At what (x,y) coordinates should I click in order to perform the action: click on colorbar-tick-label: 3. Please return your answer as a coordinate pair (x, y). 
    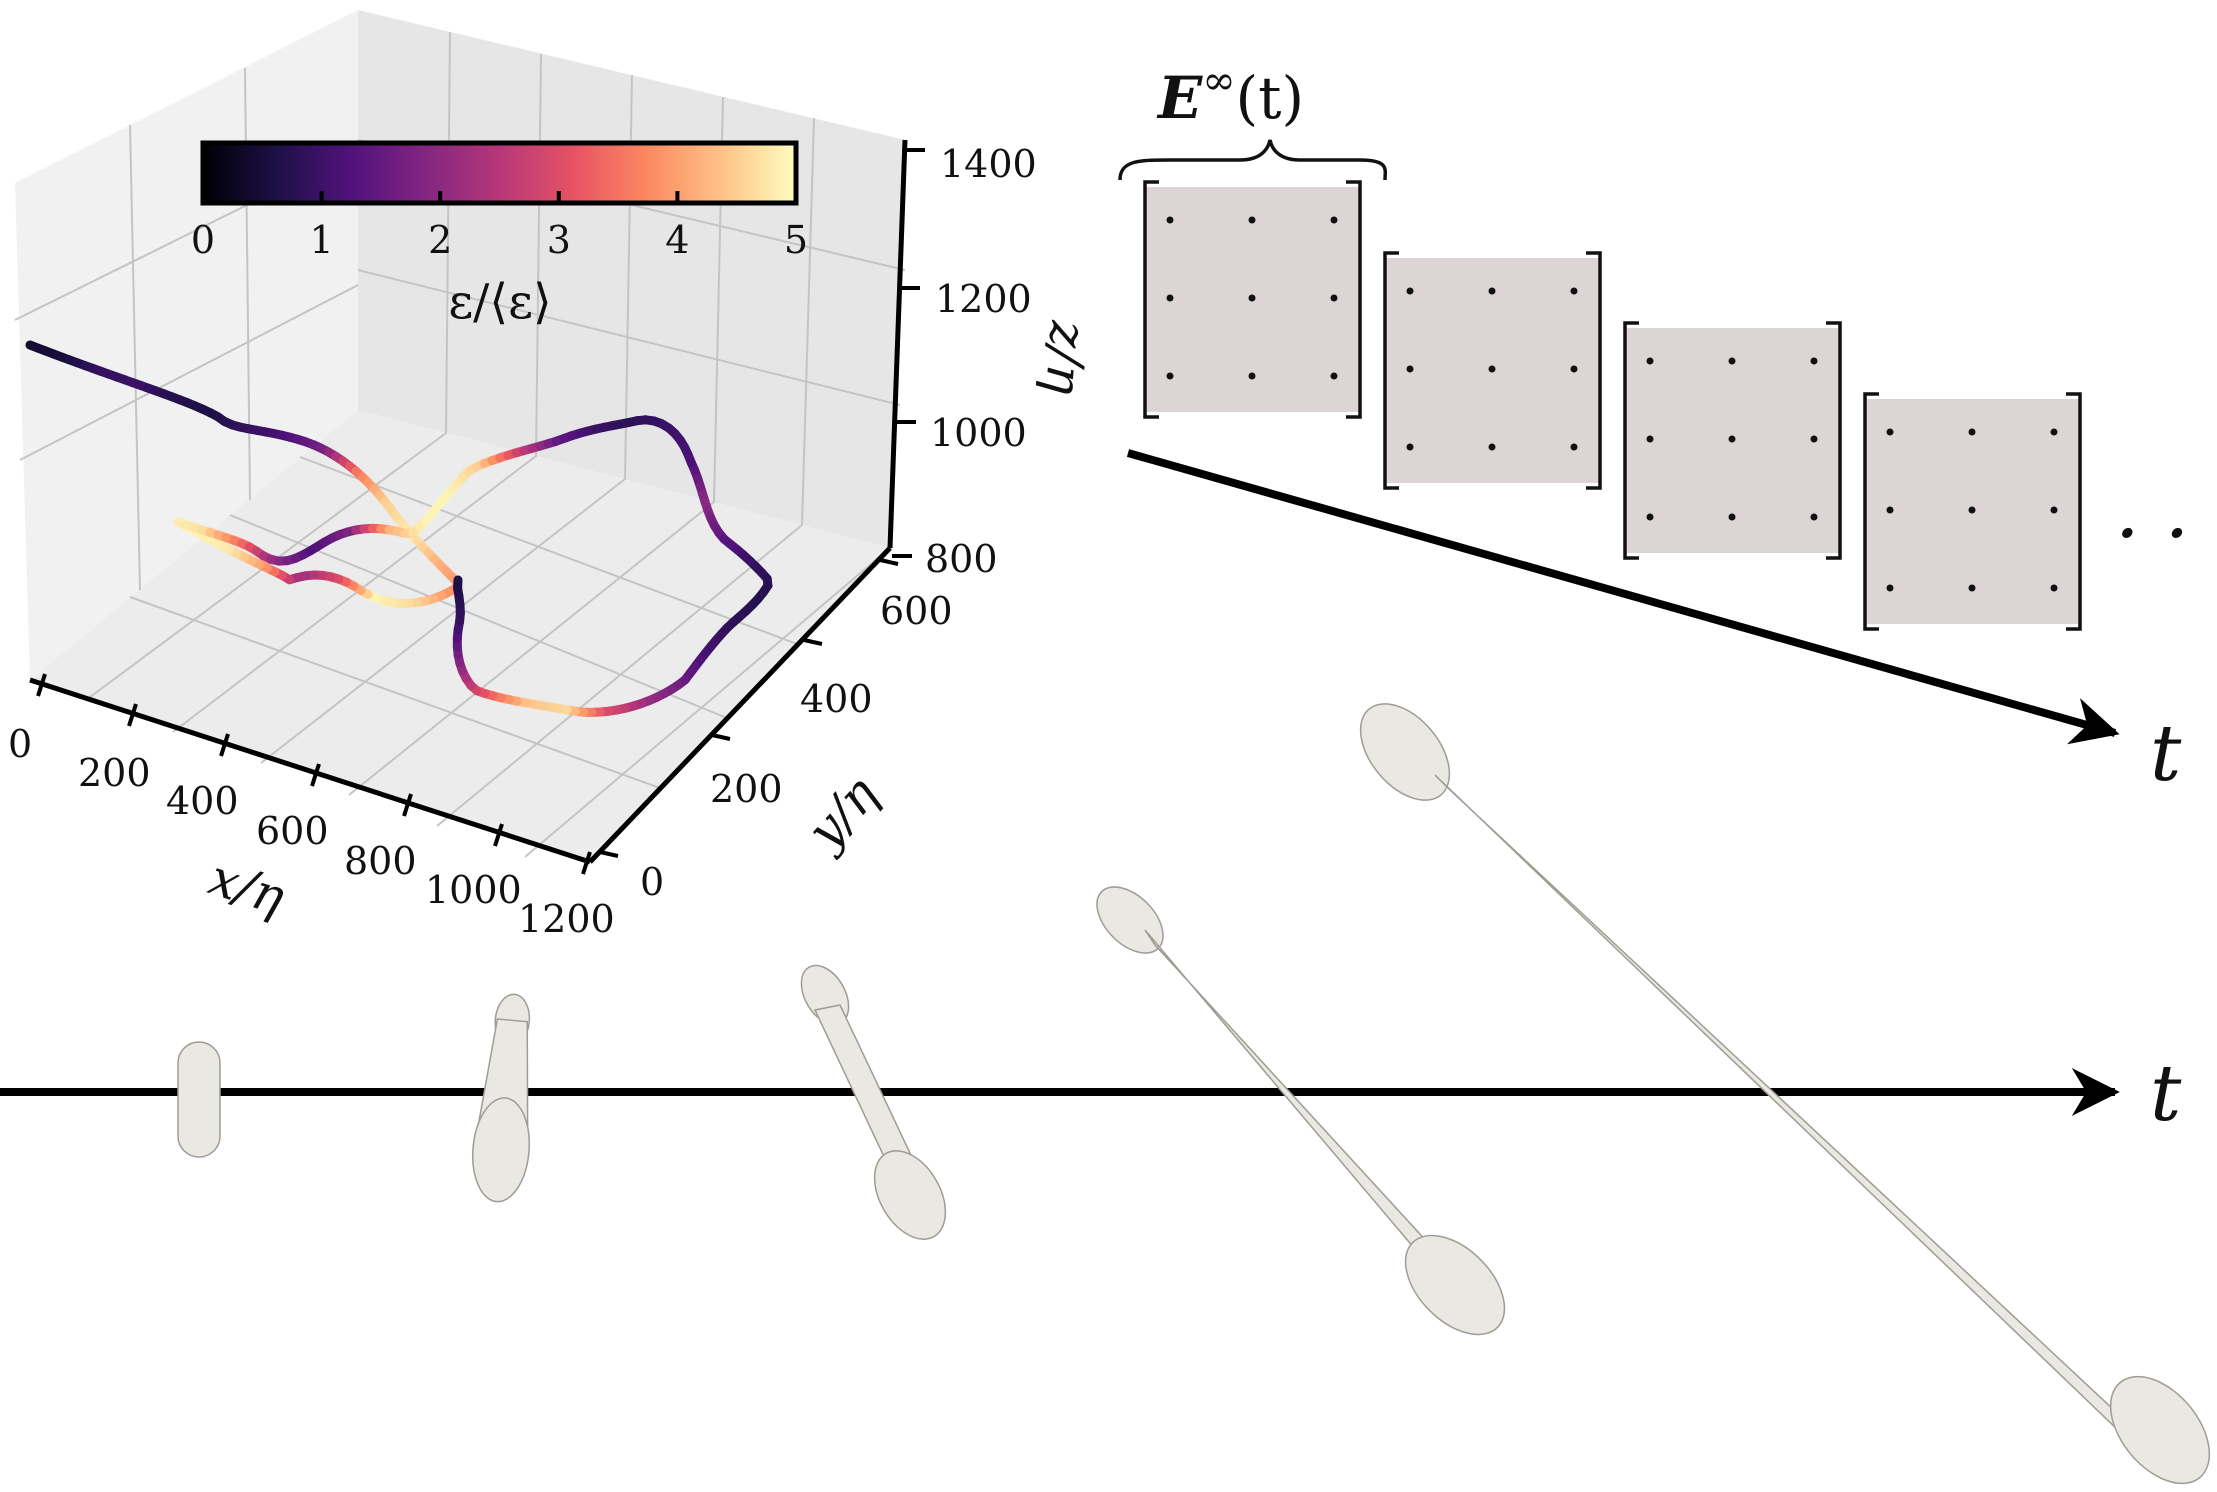
    Looking at the image, I should click on (559, 240).